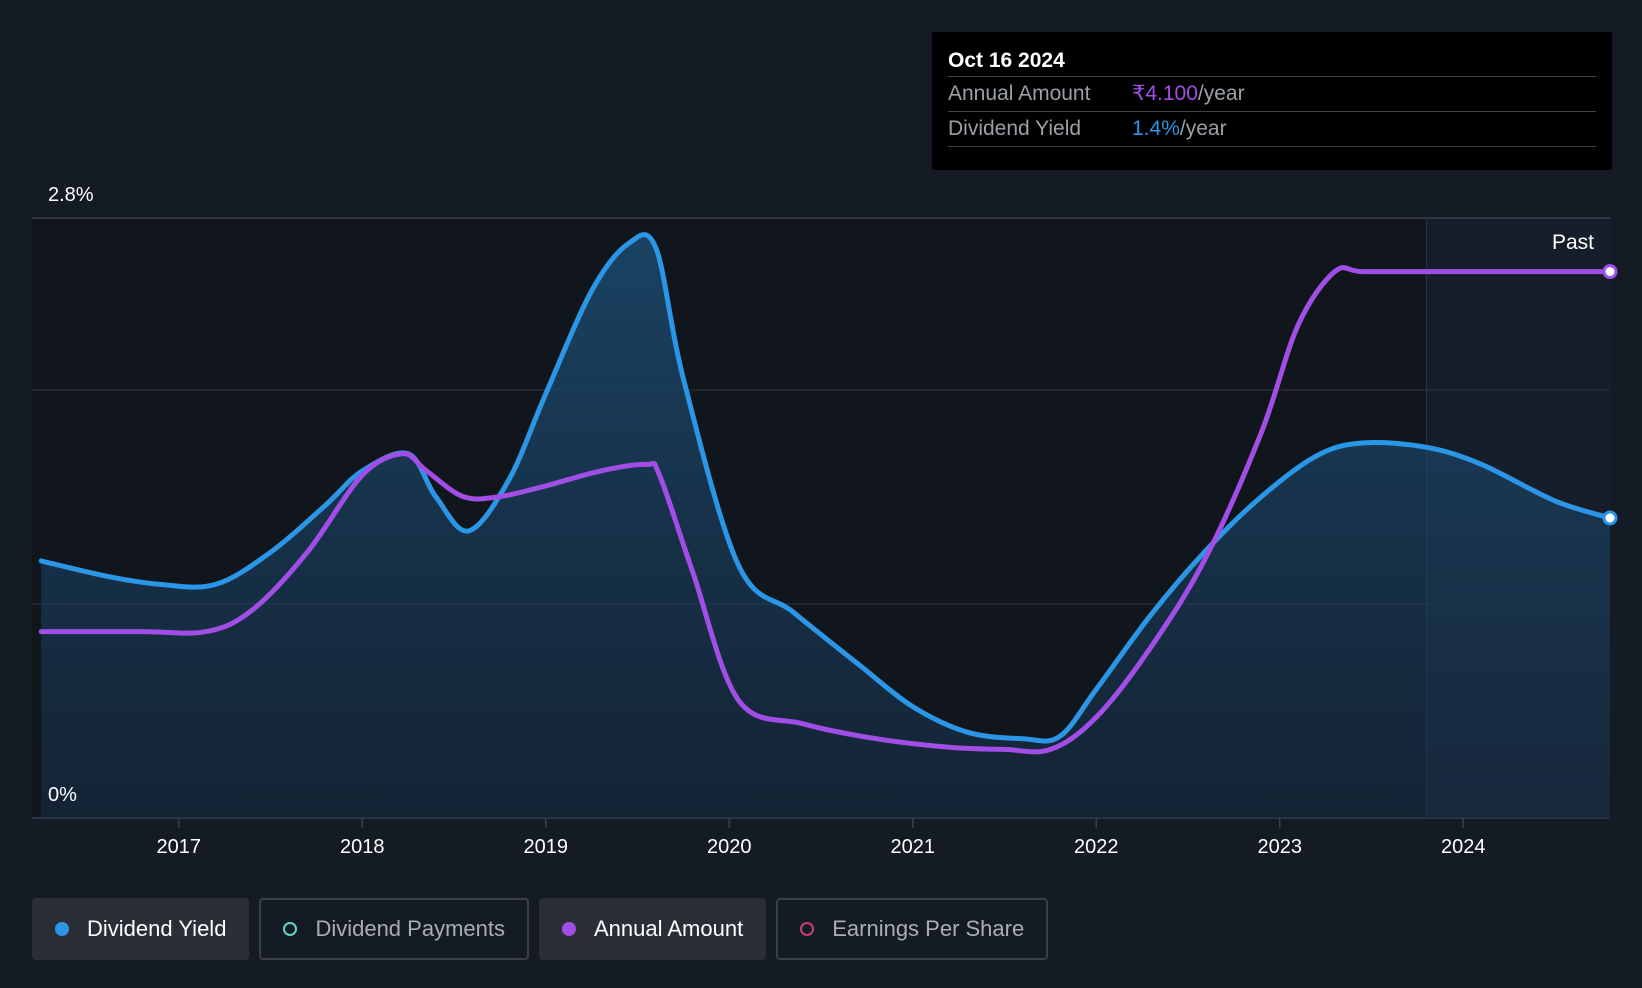  I want to click on x-tick-label: 2017, so click(179, 847).